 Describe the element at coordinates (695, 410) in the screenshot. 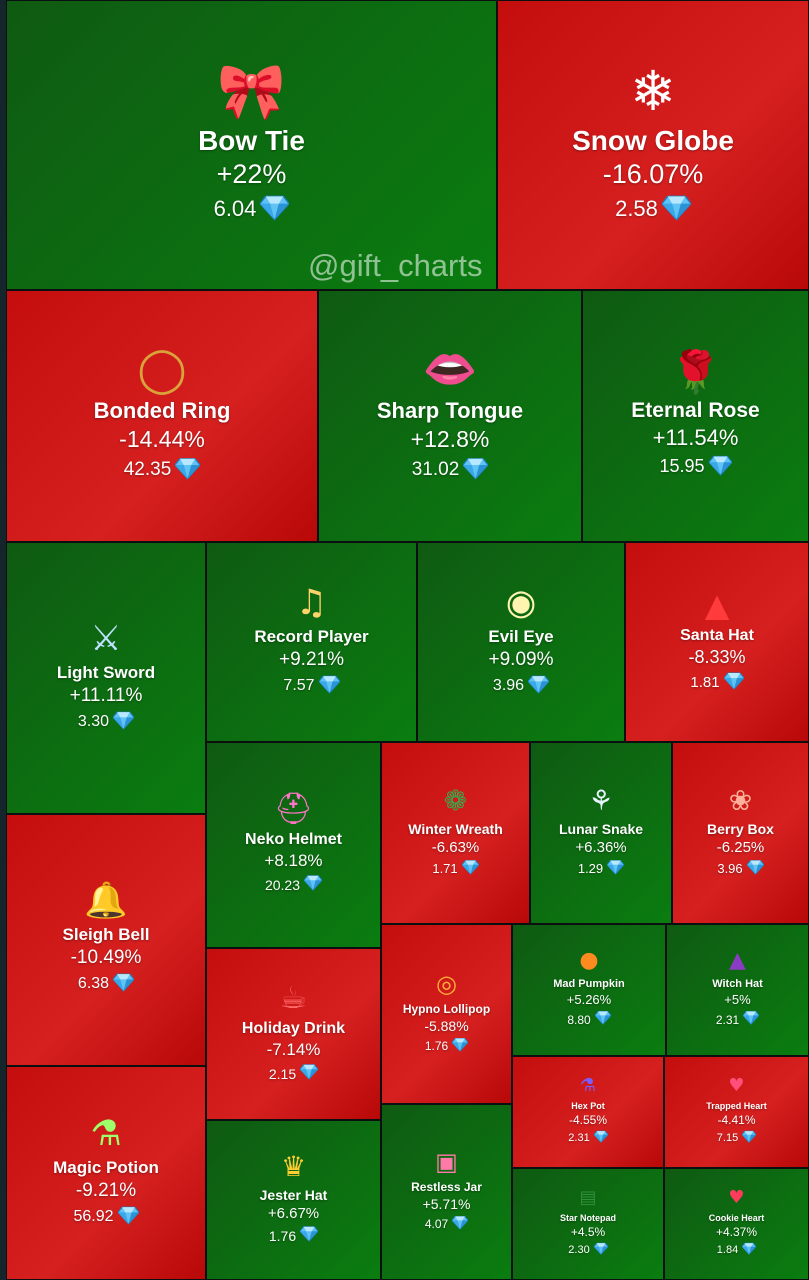

I see `tile-name: Eternal Rose` at that location.